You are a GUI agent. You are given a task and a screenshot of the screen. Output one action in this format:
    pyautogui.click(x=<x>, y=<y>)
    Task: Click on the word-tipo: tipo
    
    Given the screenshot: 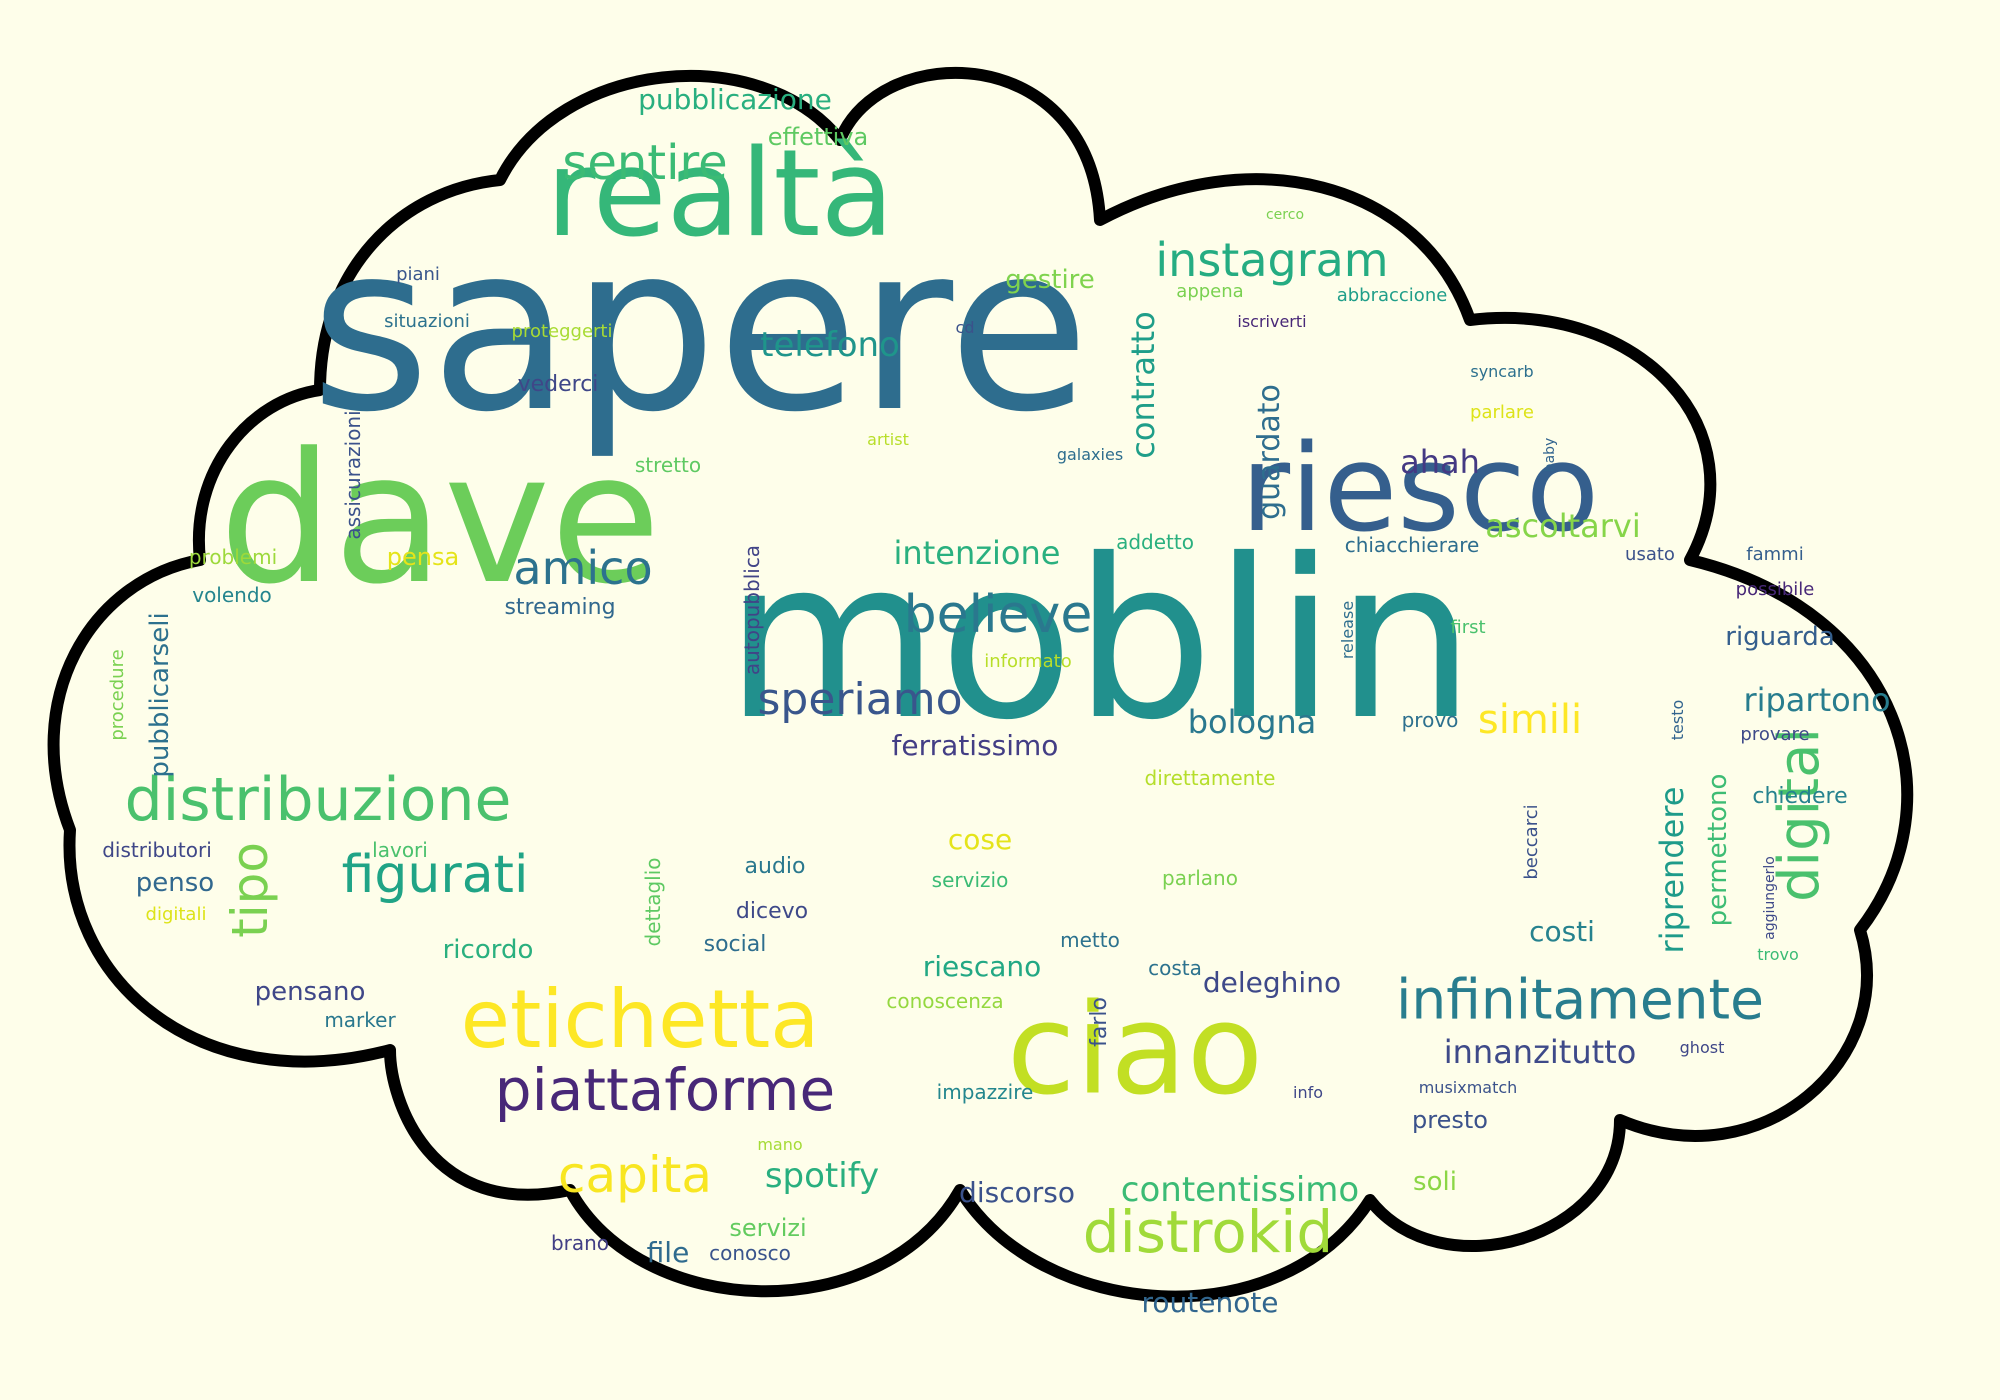 What is the action you would take?
    pyautogui.click(x=250, y=890)
    